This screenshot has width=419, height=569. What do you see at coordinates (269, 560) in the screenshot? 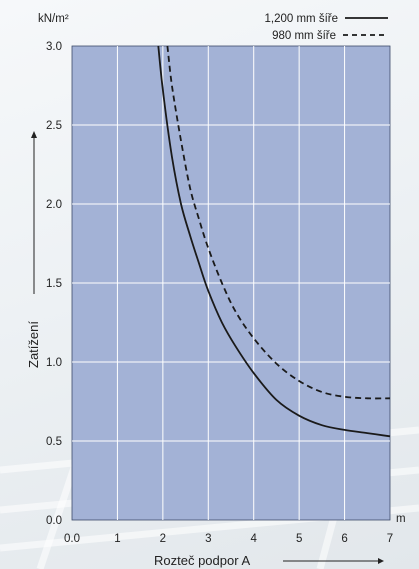
I see `x-axis-title: Rozteč podpor A` at bounding box center [269, 560].